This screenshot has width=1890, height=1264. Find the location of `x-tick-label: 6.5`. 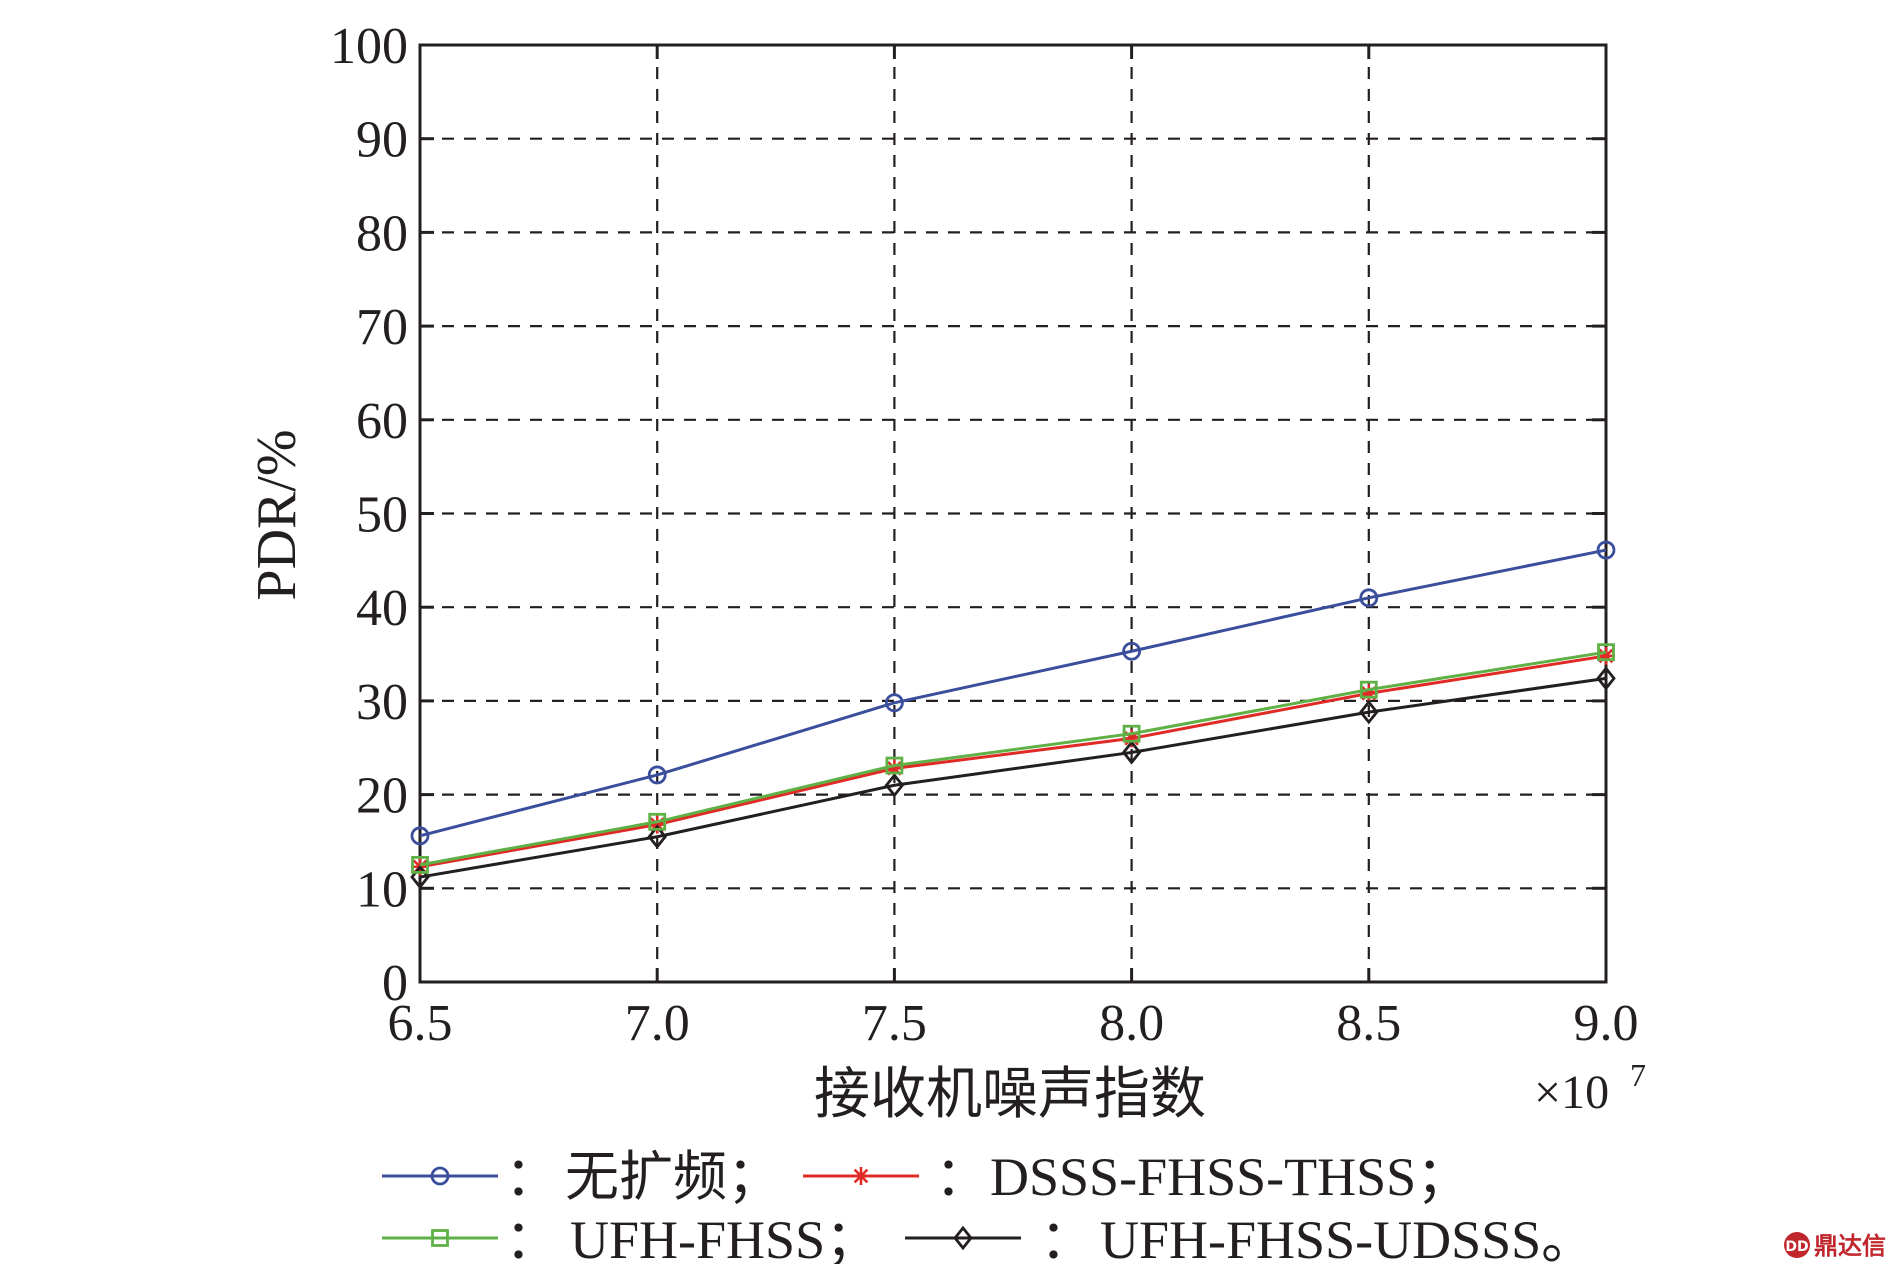

x-tick-label: 6.5 is located at coordinates (420, 1023).